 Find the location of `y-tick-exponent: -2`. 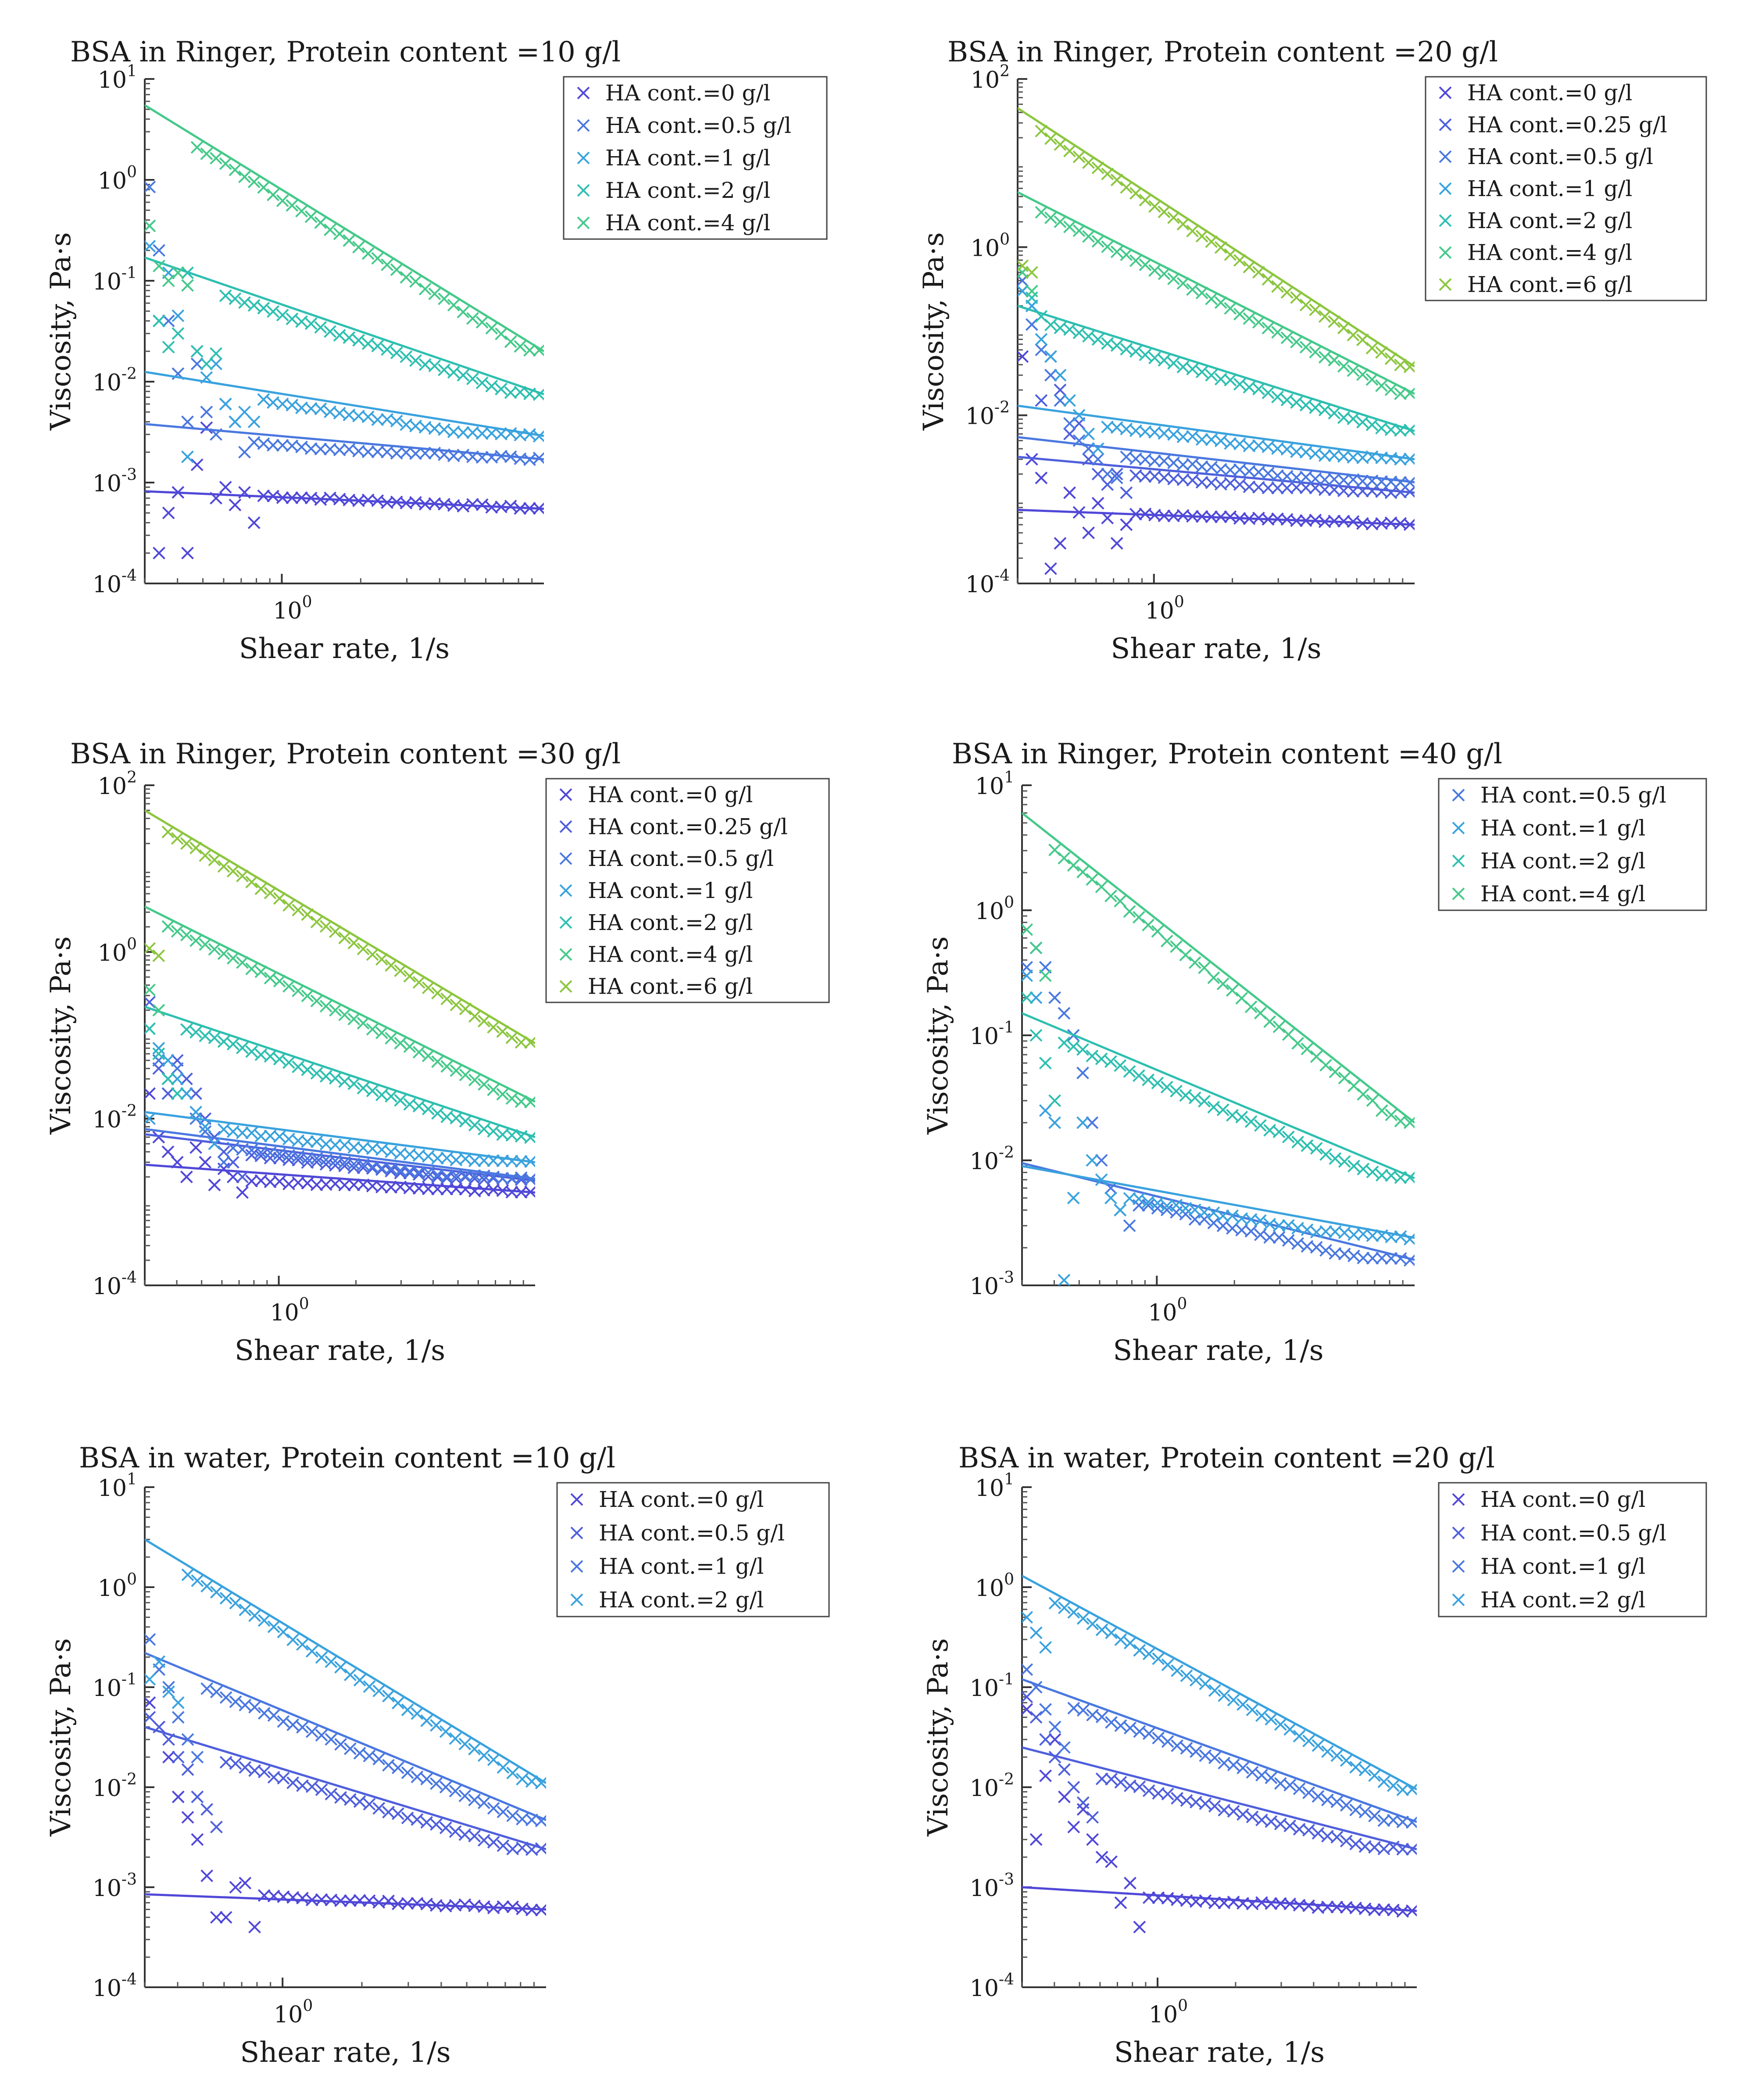

y-tick-exponent: -2 is located at coordinates (1002, 408).